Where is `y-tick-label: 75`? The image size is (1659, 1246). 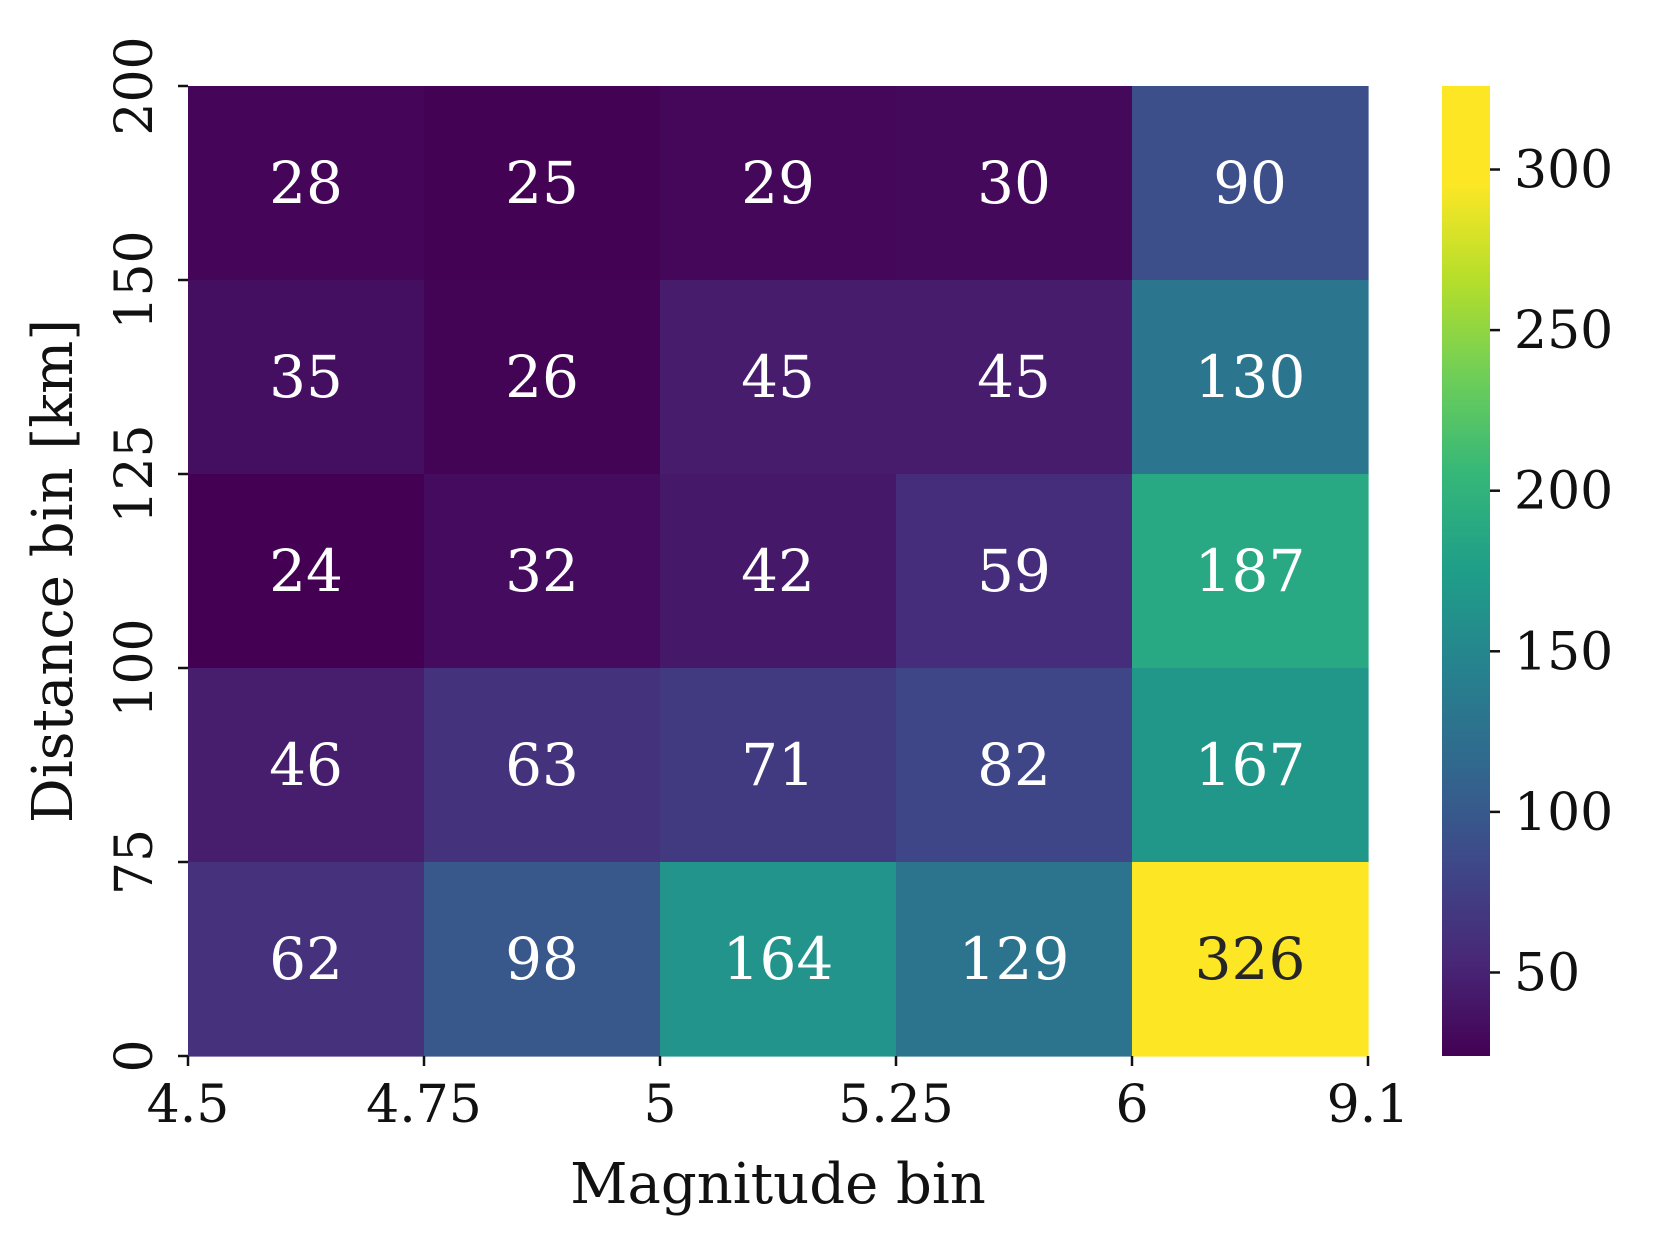 y-tick-label: 75 is located at coordinates (135, 862).